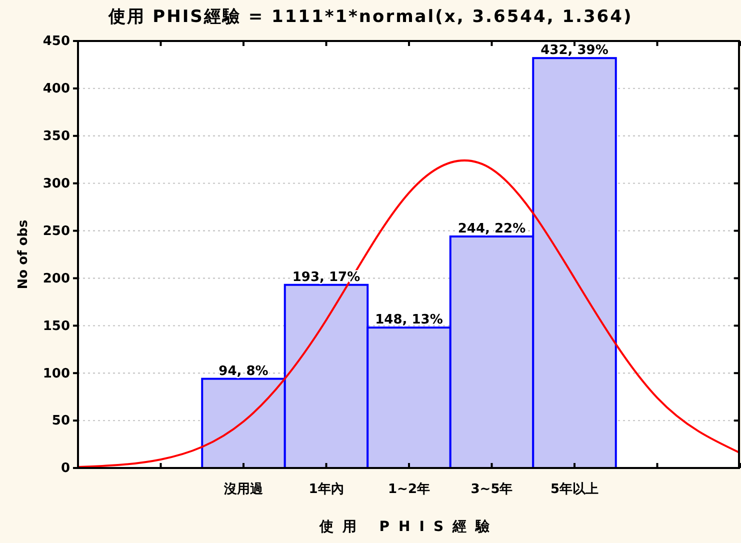 The image size is (741, 543). I want to click on y-tick-label: 450, so click(56, 42).